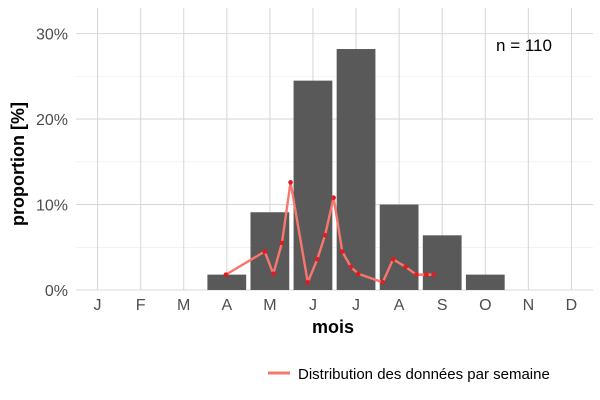 This screenshot has height=400, width=600. I want to click on y-tick-label: 0%, so click(56, 291).